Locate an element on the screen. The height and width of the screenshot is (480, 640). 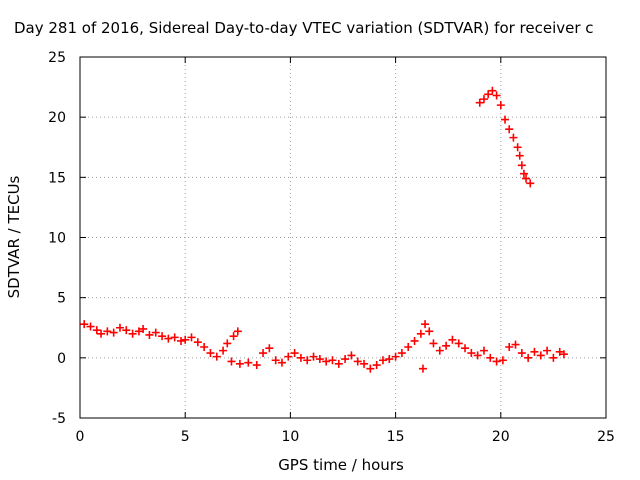
y-tick-label: 25 is located at coordinates (57, 58).